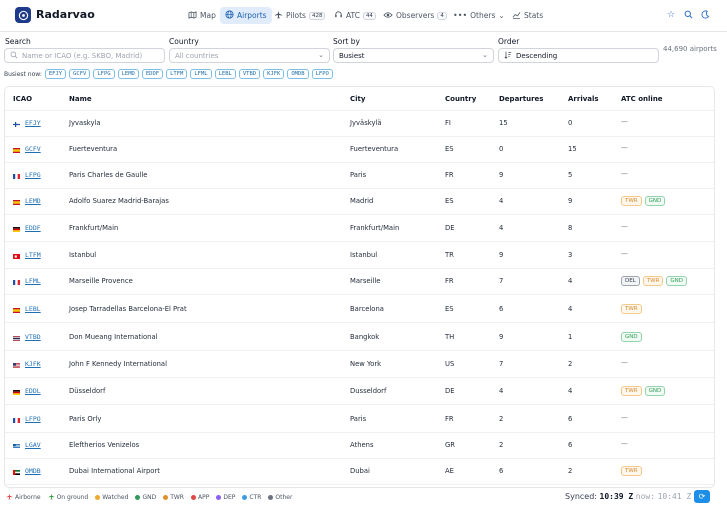 Image resolution: width=727 pixels, height=512 pixels. Describe the element at coordinates (388, 16) in the screenshot. I see `eye-icon` at that location.